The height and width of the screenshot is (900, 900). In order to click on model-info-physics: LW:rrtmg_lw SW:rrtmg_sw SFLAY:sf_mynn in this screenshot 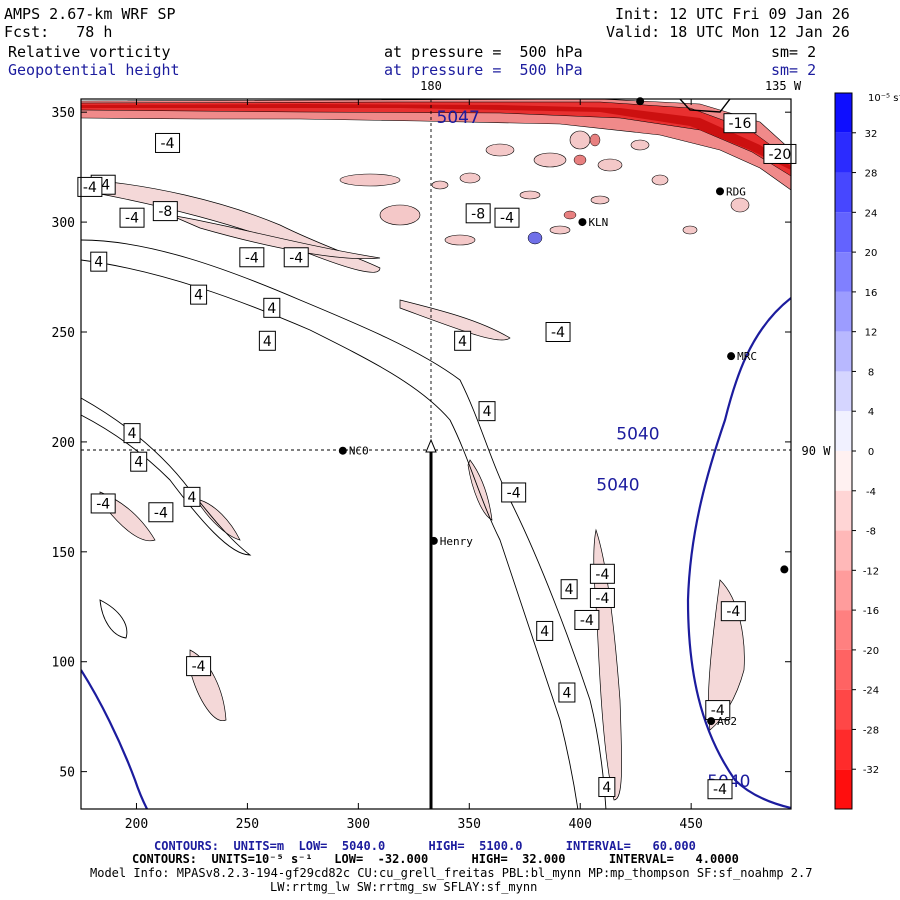, I will do `click(404, 887)`.